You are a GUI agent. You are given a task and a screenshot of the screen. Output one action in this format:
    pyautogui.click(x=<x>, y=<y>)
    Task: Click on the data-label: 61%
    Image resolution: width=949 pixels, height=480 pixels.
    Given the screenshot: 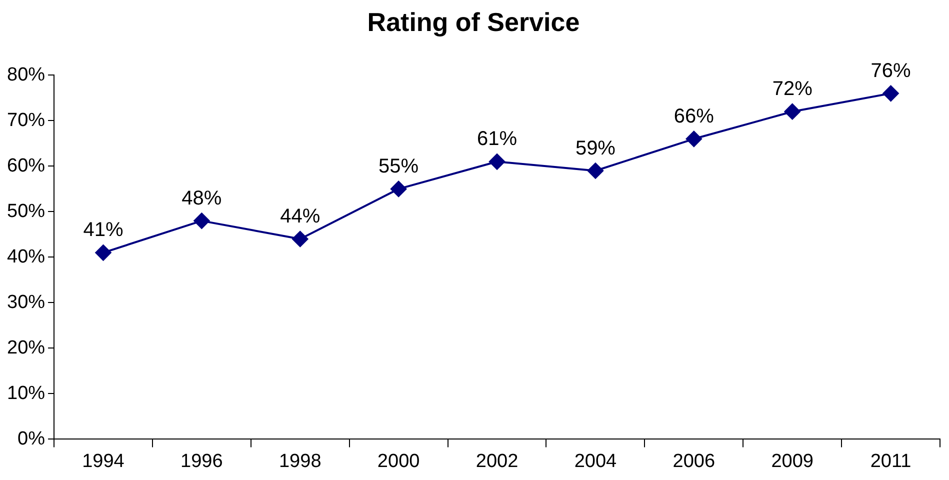 What is the action you would take?
    pyautogui.click(x=497, y=139)
    